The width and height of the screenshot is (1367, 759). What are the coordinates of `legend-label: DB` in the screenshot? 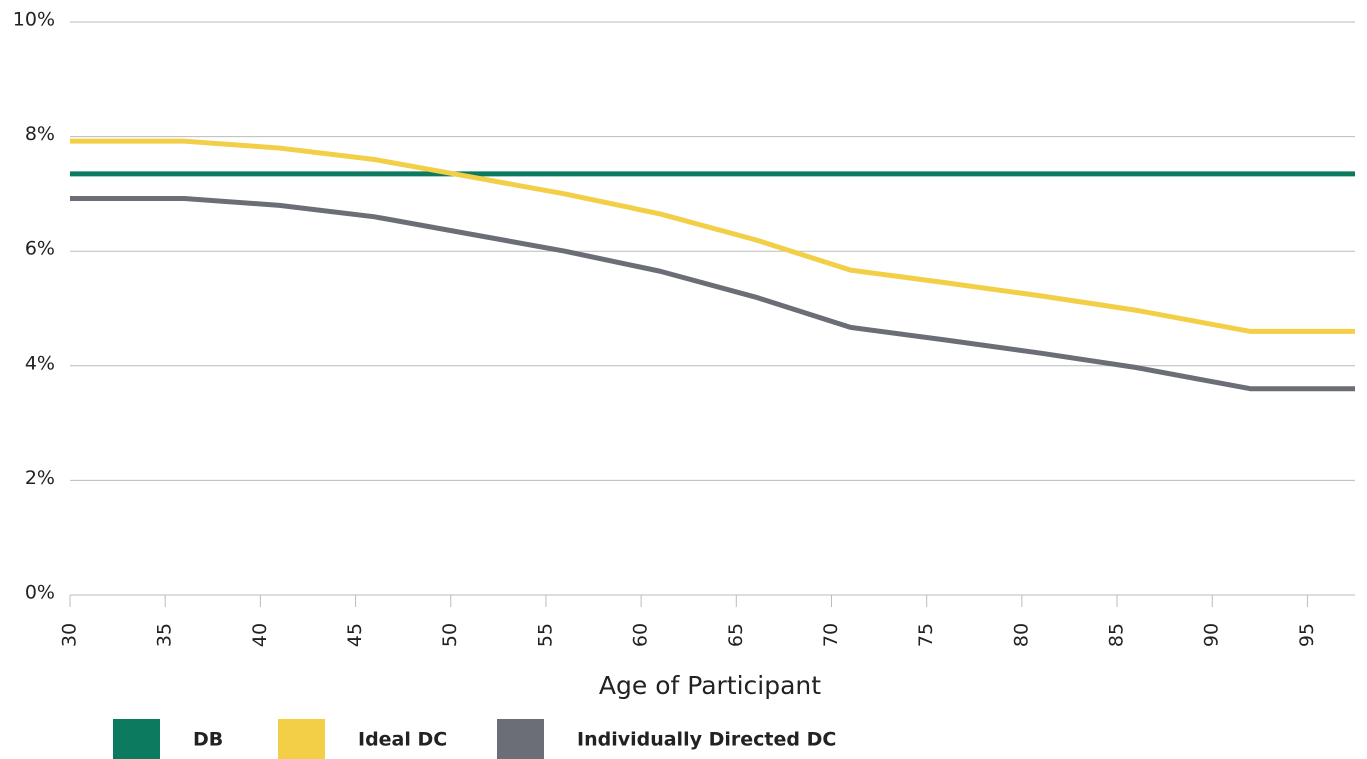 It's located at (208, 740).